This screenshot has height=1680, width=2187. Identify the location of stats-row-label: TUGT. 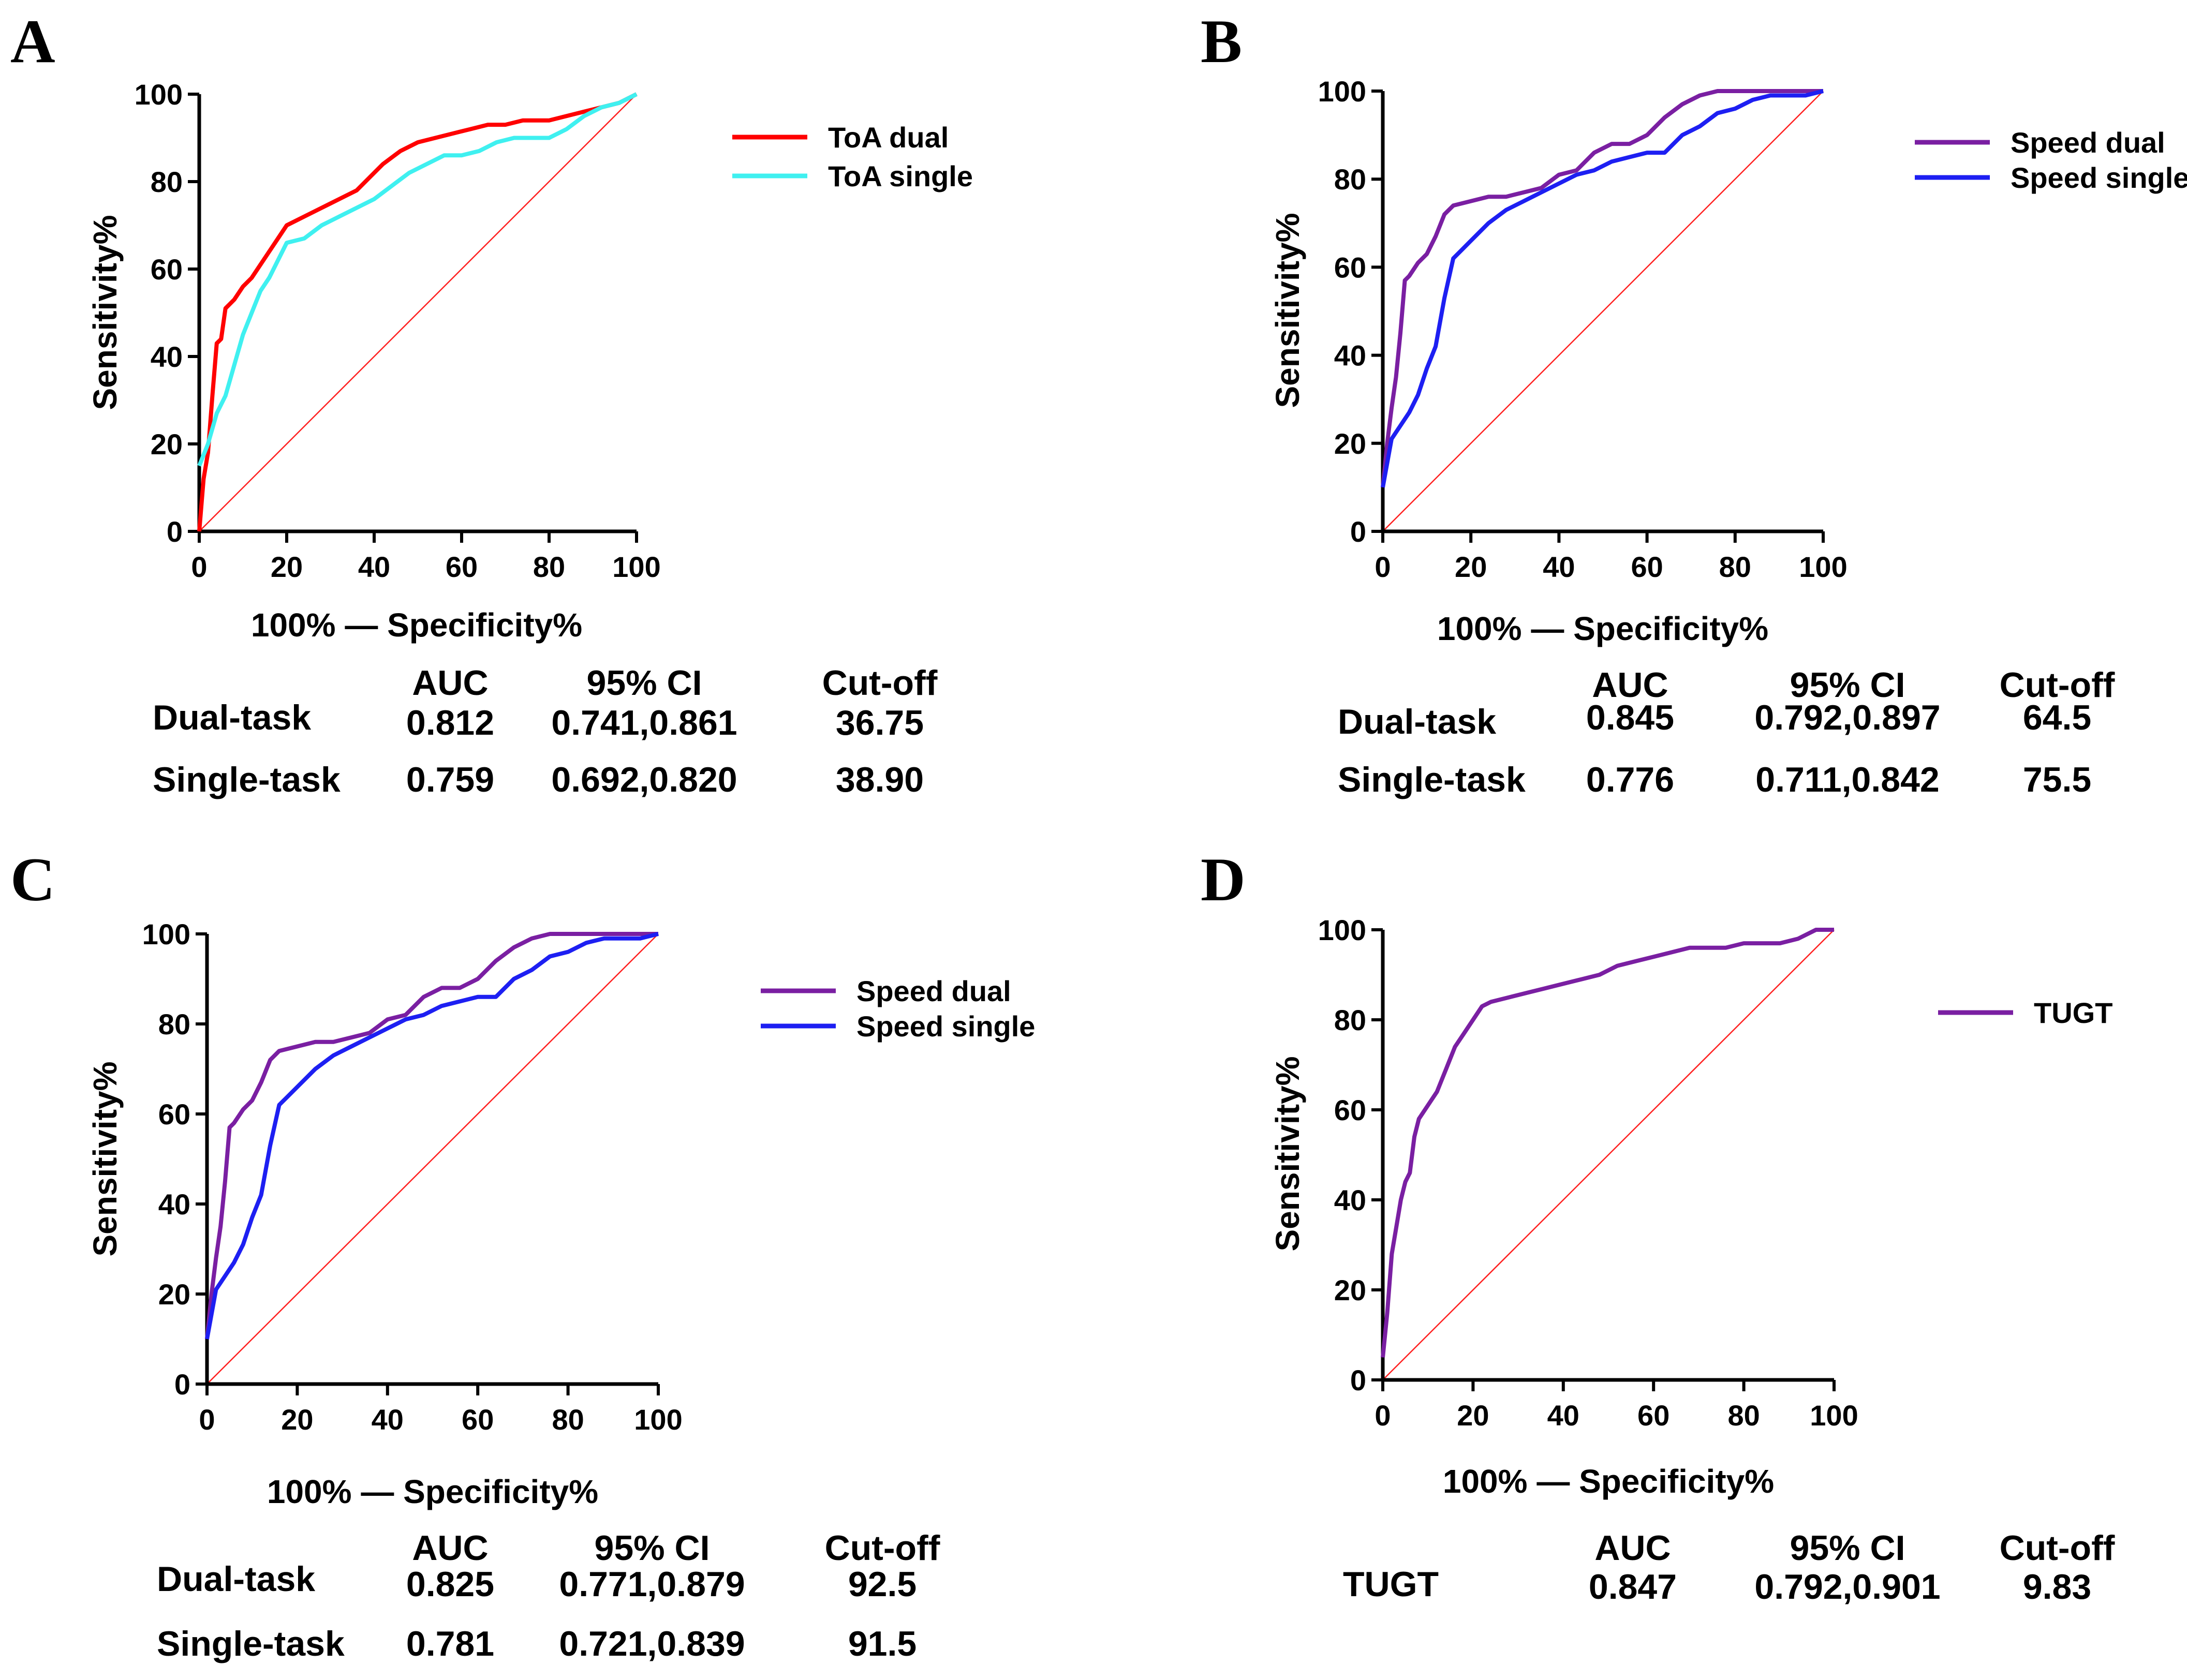
(1391, 1584).